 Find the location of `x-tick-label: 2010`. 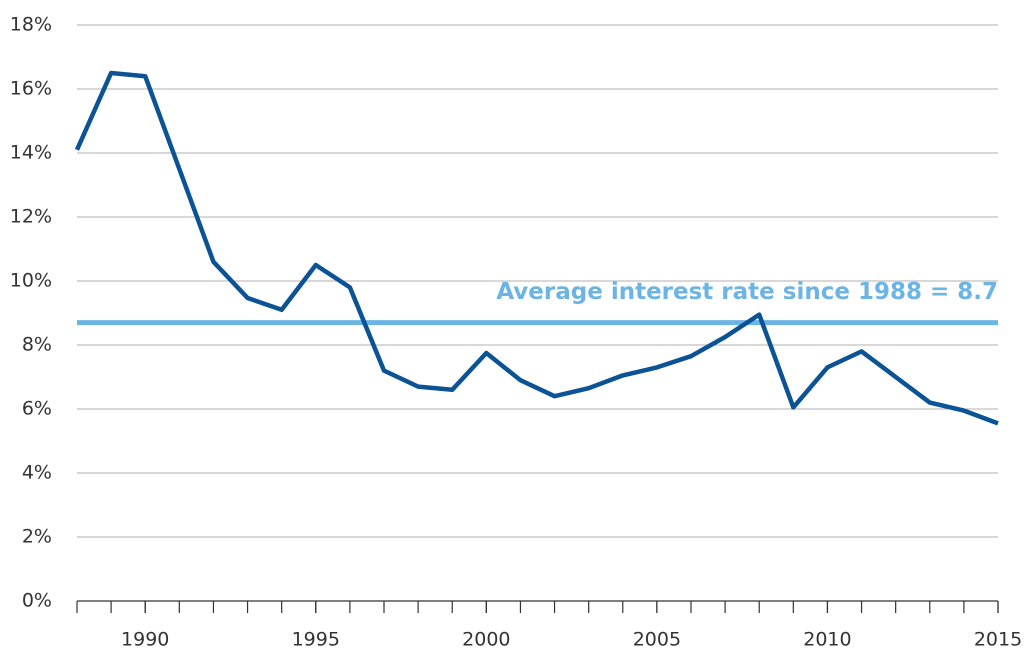

x-tick-label: 2010 is located at coordinates (827, 640).